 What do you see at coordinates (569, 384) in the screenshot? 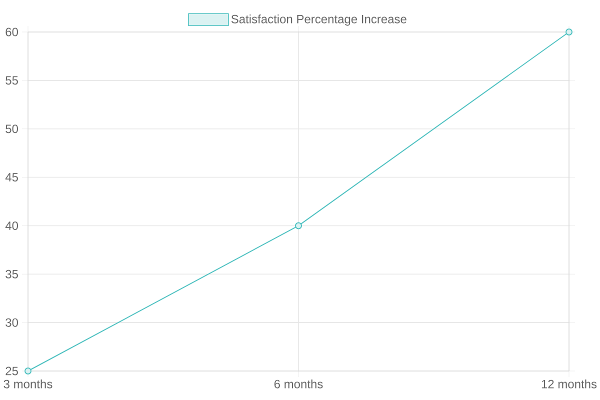
I see `x-tick-label: 12 months` at bounding box center [569, 384].